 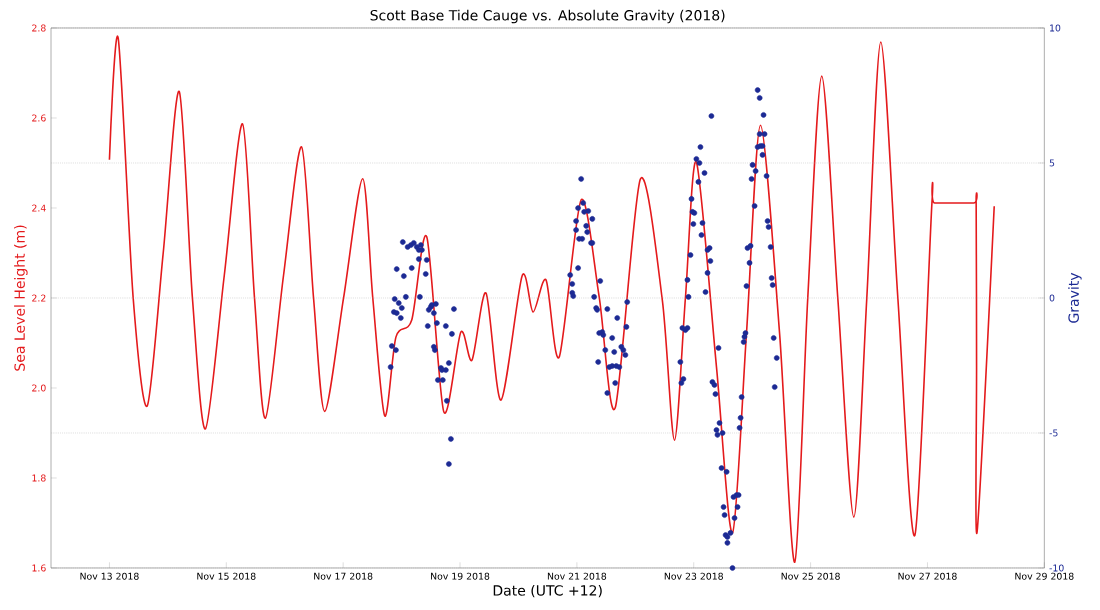 I want to click on x-tick-label: Nov 13 2018, so click(x=109, y=576).